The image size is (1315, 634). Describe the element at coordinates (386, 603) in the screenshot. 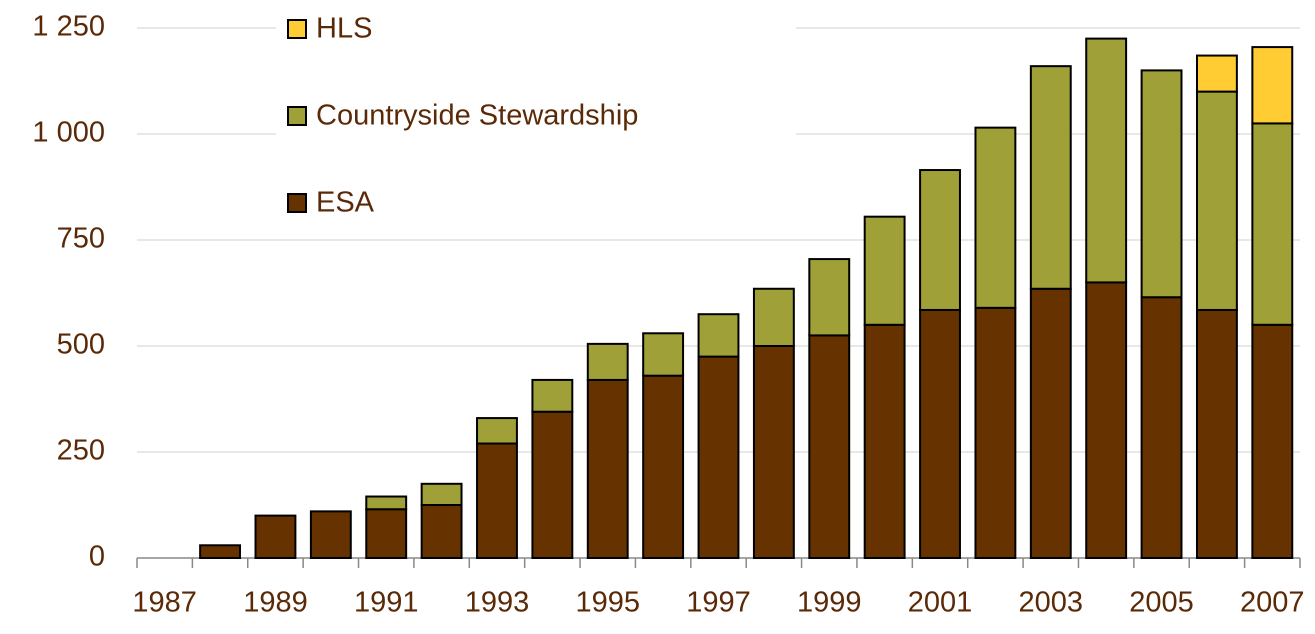

I see `x-tick-label: 1991` at that location.